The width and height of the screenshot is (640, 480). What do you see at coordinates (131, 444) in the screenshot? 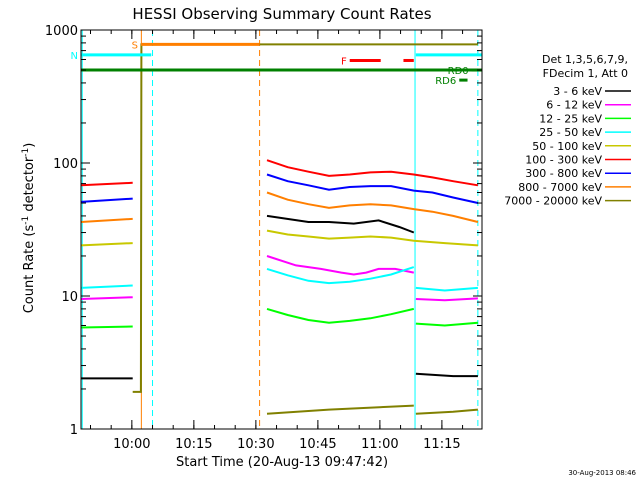
I see `x-tick-label-0: 10:00` at bounding box center [131, 444].